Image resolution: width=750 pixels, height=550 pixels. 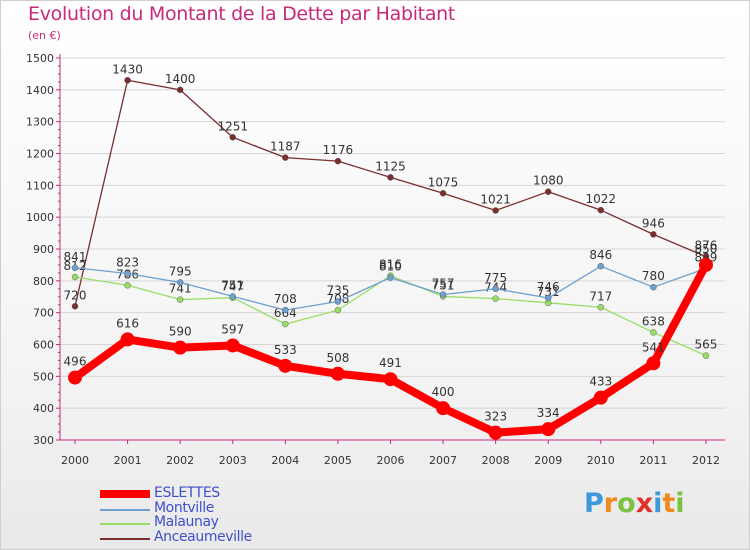 I want to click on data-label-anceaumeville: 1075, so click(x=443, y=182).